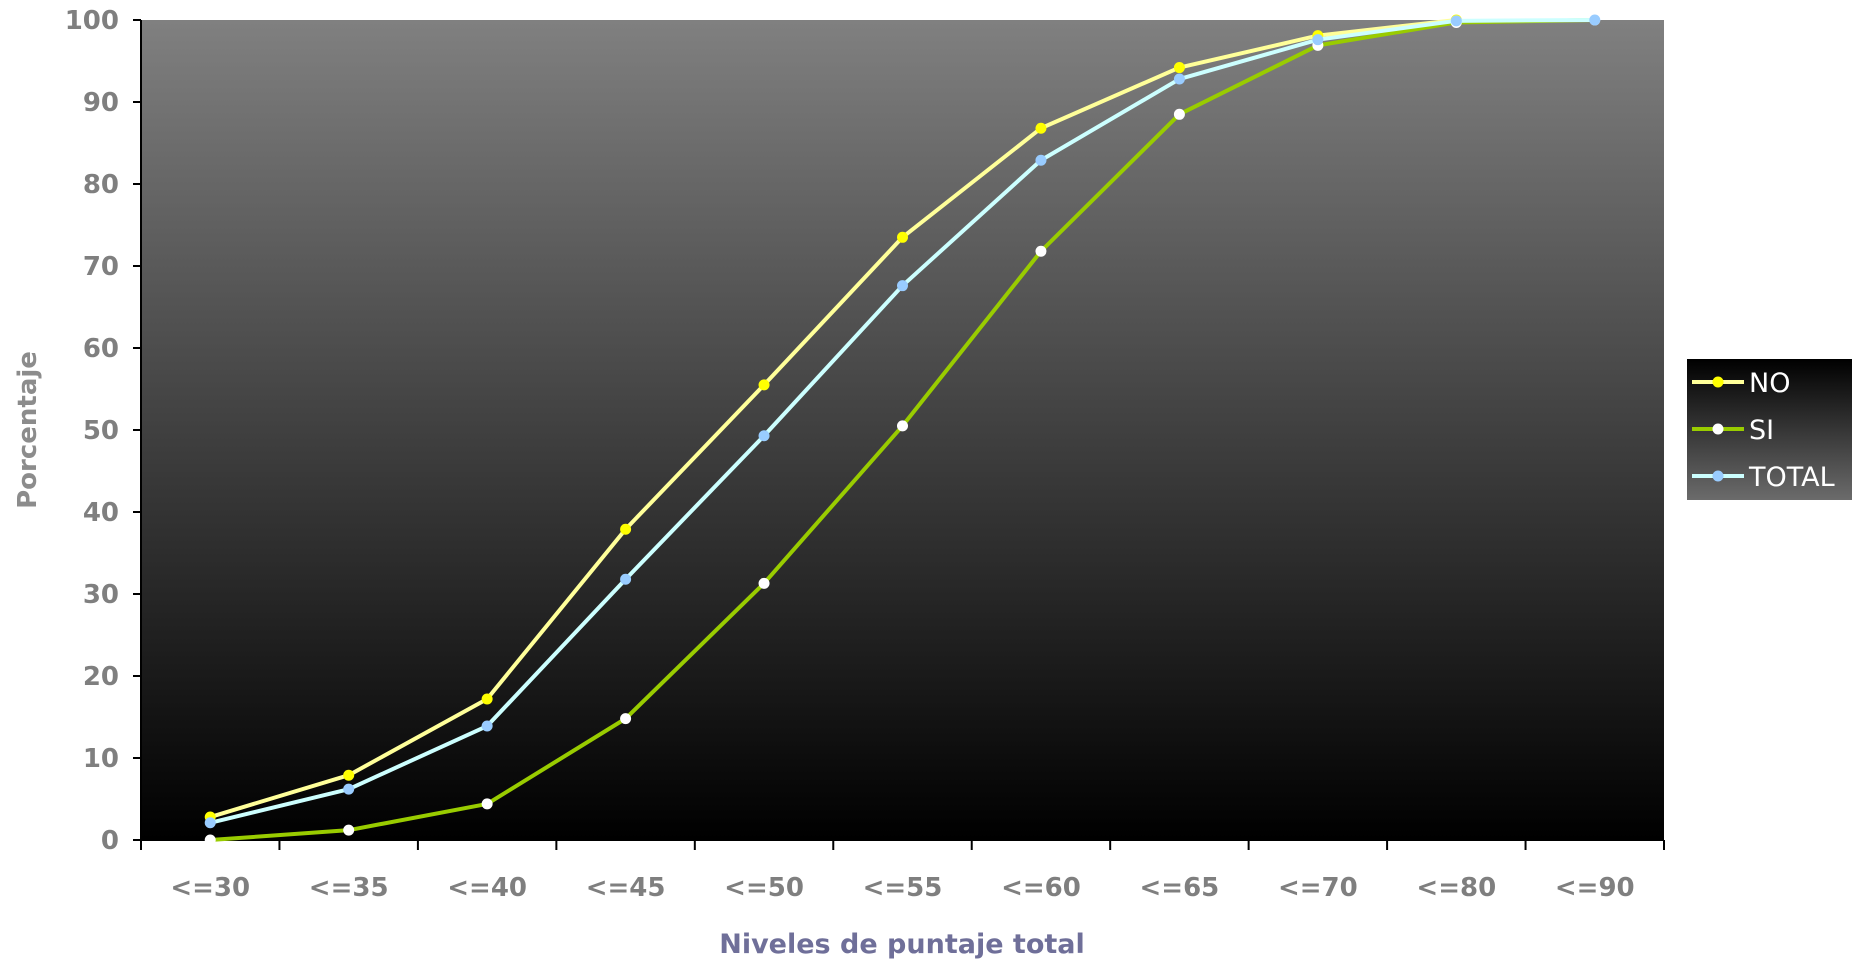 The image size is (1852, 959). I want to click on y-tick-label: 50, so click(101, 431).